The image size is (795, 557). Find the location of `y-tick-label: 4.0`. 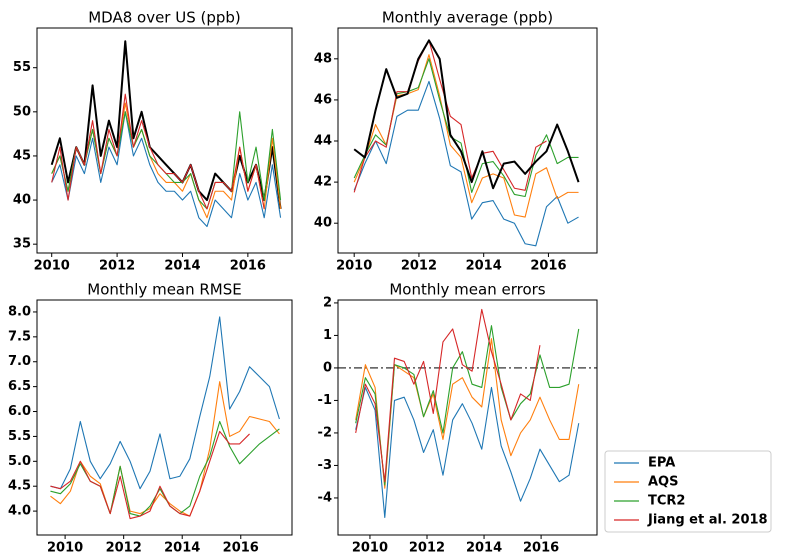

y-tick-label: 4.0 is located at coordinates (19, 511).